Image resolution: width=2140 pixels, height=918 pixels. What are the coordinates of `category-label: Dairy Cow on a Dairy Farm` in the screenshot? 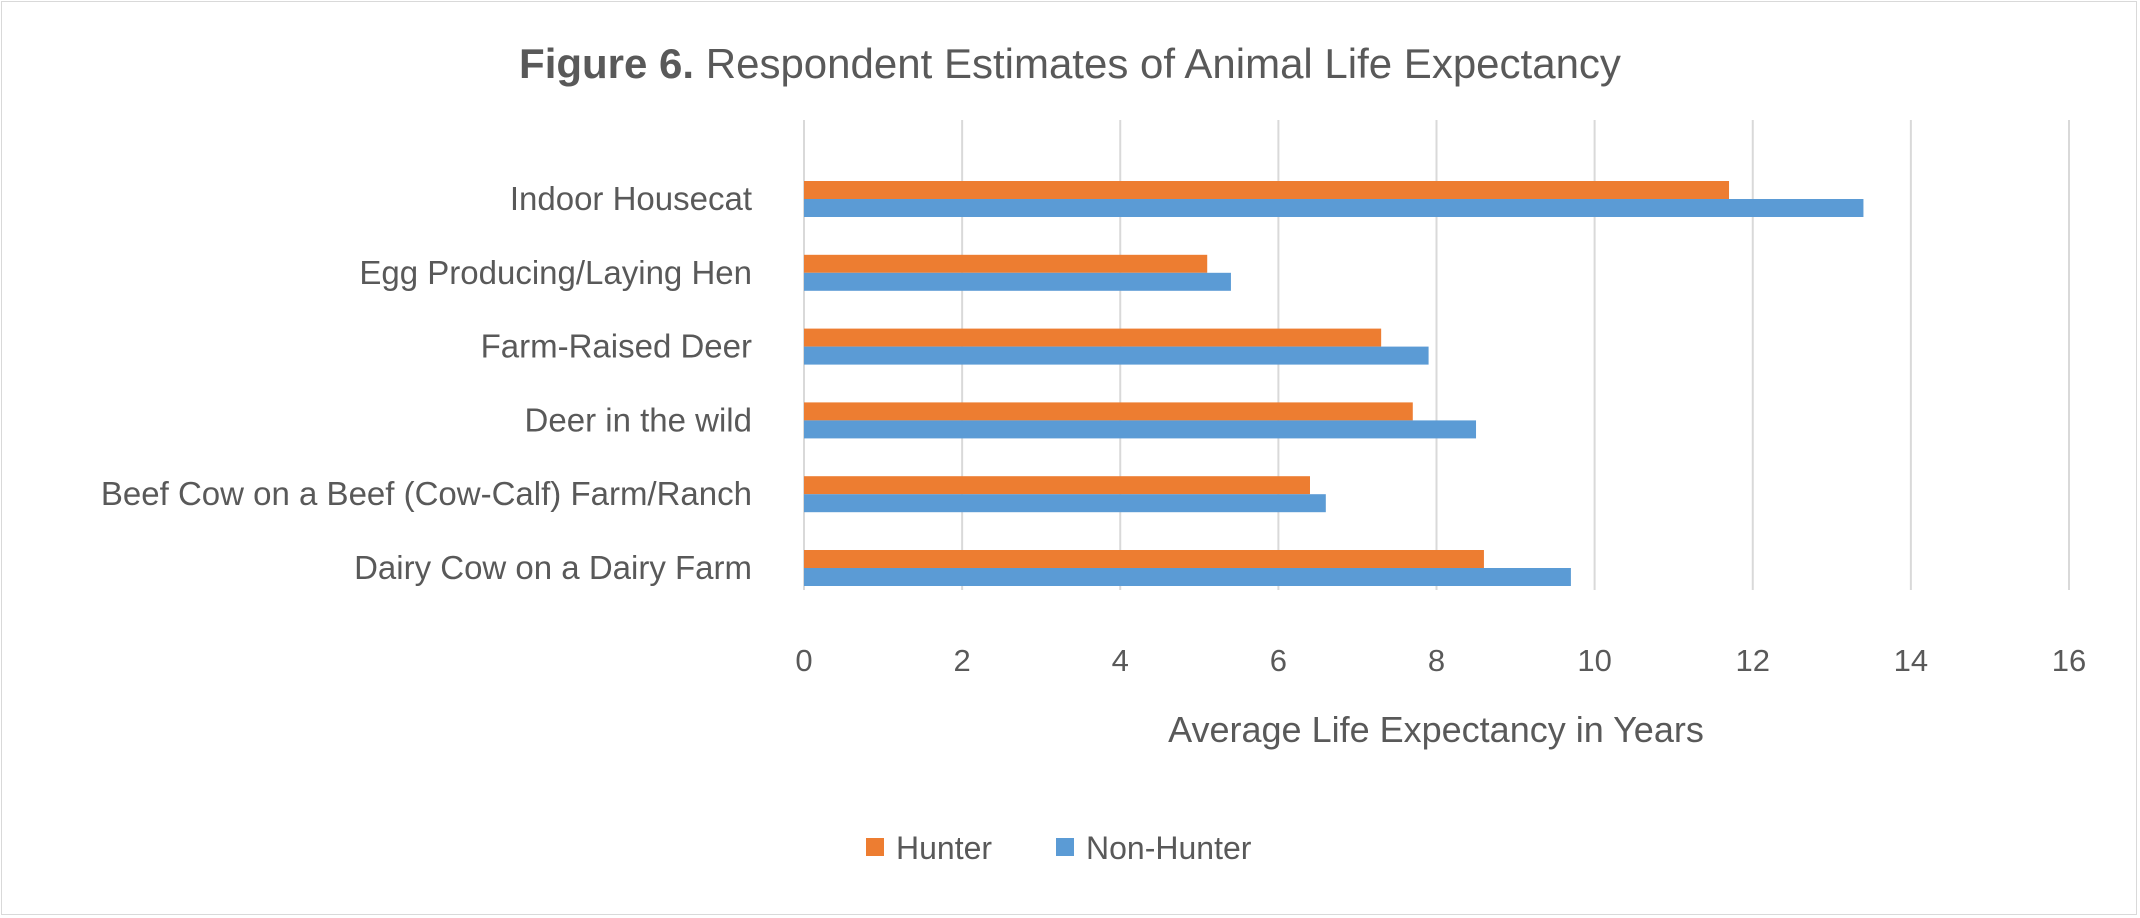 It's located at (553, 567).